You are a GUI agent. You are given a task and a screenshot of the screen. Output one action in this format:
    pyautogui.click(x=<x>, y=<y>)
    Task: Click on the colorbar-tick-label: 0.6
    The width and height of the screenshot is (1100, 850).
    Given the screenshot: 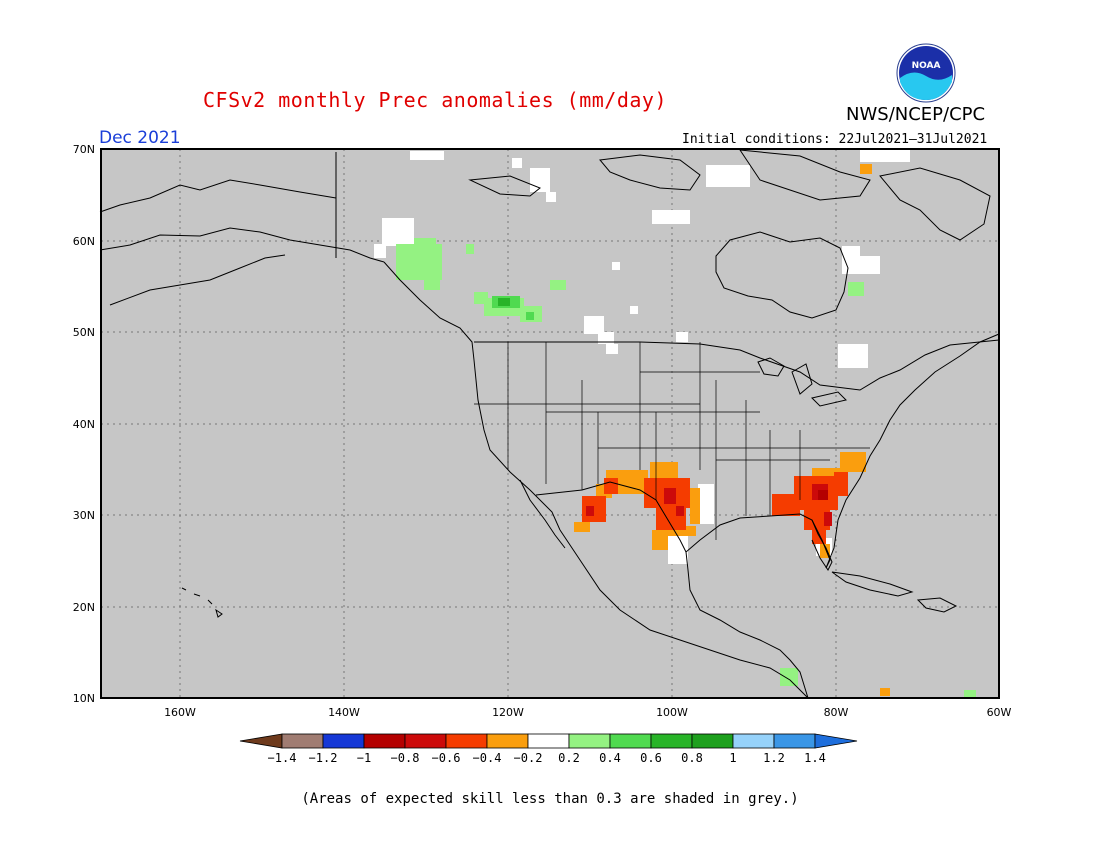 What is the action you would take?
    pyautogui.click(x=651, y=758)
    